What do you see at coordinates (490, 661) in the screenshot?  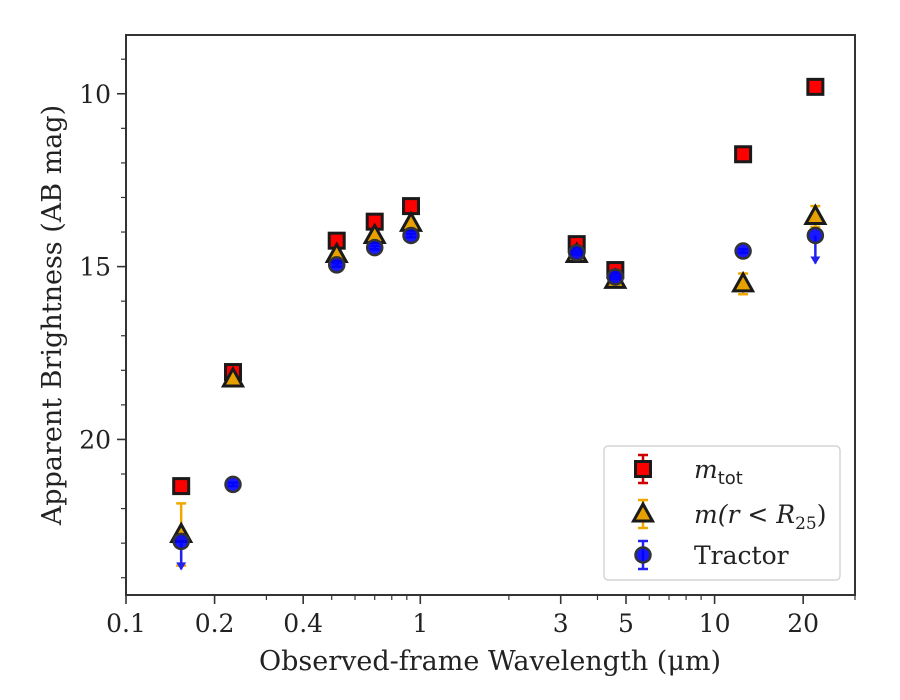 I see `x-axis-label: Observed-frame Wavelength (μm)` at bounding box center [490, 661].